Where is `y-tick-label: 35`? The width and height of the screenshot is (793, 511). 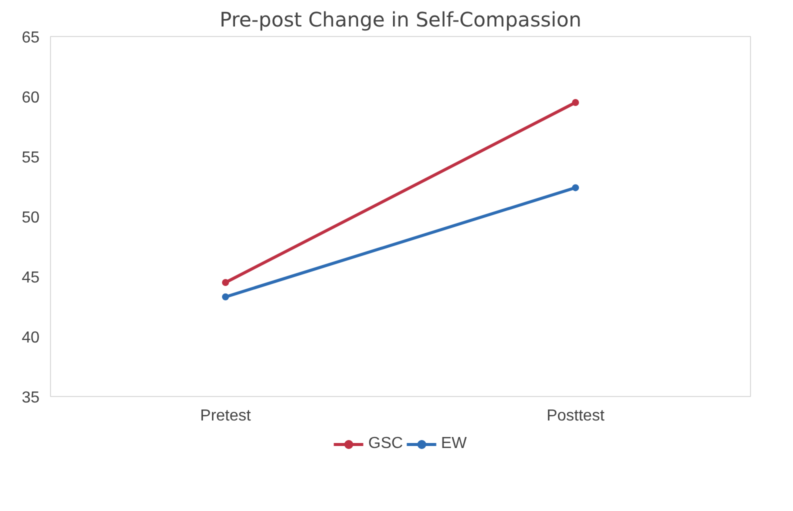 y-tick-label: 35 is located at coordinates (31, 398).